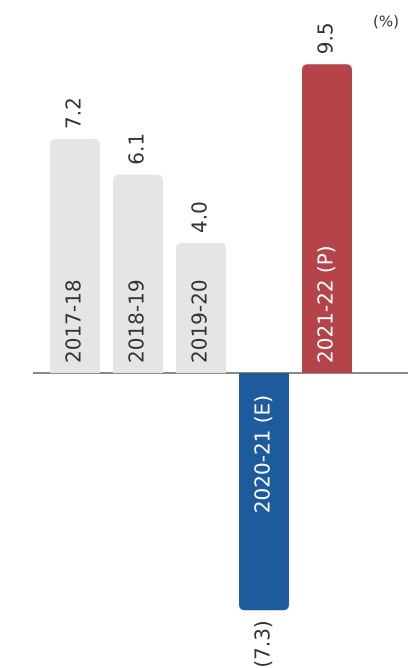 The height and width of the screenshot is (668, 408). Describe the element at coordinates (74, 113) in the screenshot. I see `value-label: 7.2` at that location.